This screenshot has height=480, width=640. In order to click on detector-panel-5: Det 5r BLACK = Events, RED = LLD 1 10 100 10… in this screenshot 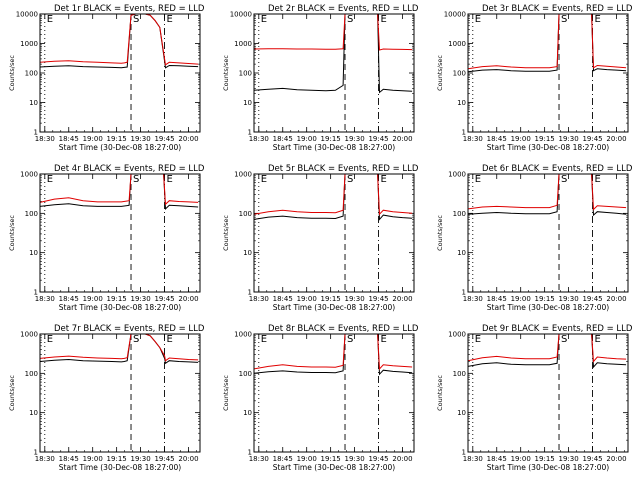, I will do `click(320, 238)`.